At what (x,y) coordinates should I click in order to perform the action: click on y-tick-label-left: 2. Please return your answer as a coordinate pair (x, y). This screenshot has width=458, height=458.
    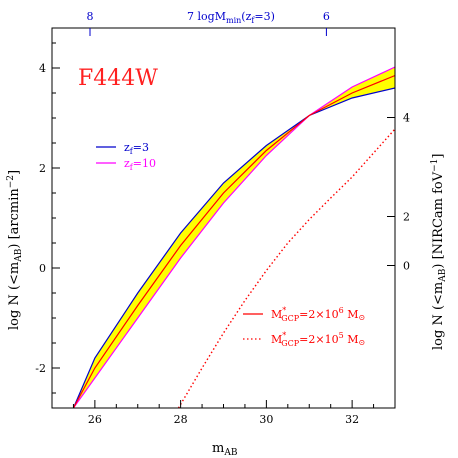
    Looking at the image, I should click on (42, 168).